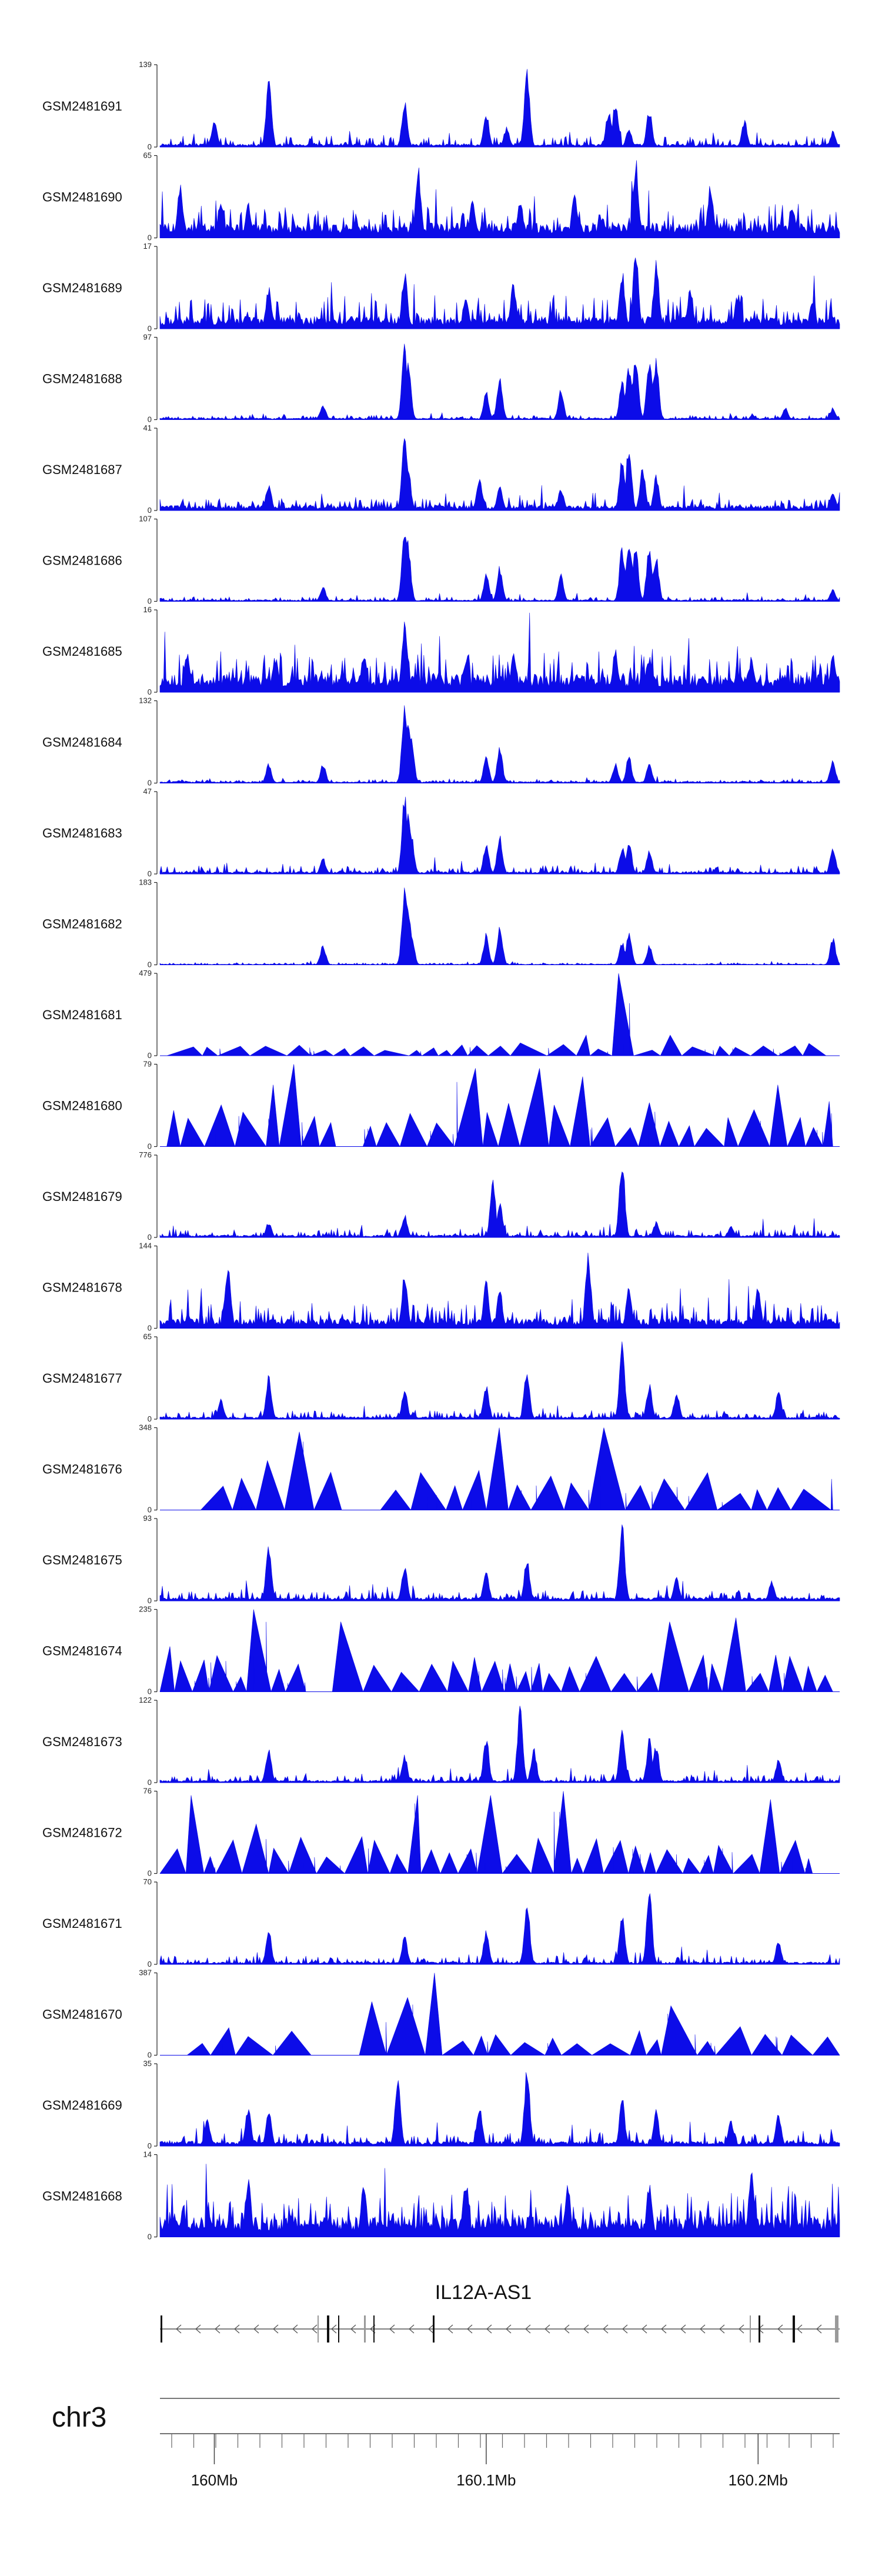 The image size is (882, 2576). What do you see at coordinates (147, 1336) in the screenshot?
I see `y-tick-label-max: 65` at bounding box center [147, 1336].